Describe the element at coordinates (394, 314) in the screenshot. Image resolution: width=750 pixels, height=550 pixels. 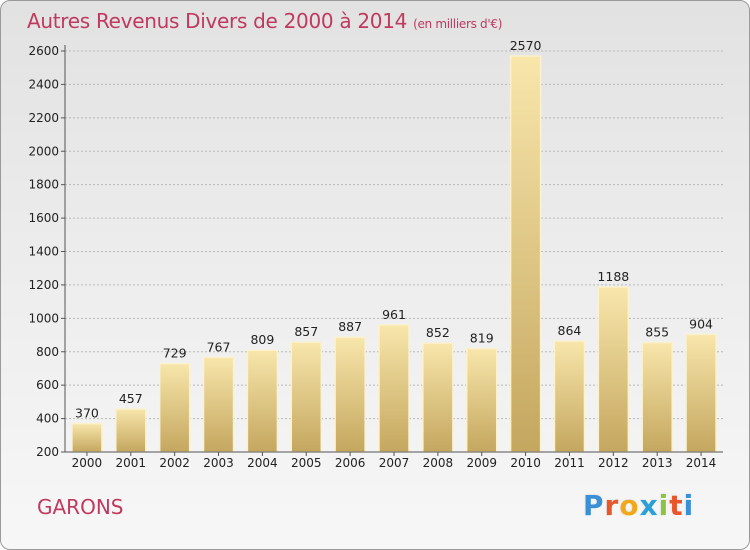
I see `data-label-2007: 961` at that location.